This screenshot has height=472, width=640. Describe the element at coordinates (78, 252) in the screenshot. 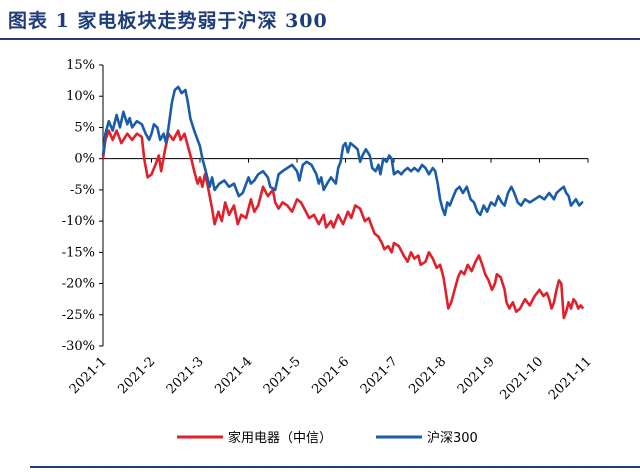

I see `y-tick-label: -15%` at that location.